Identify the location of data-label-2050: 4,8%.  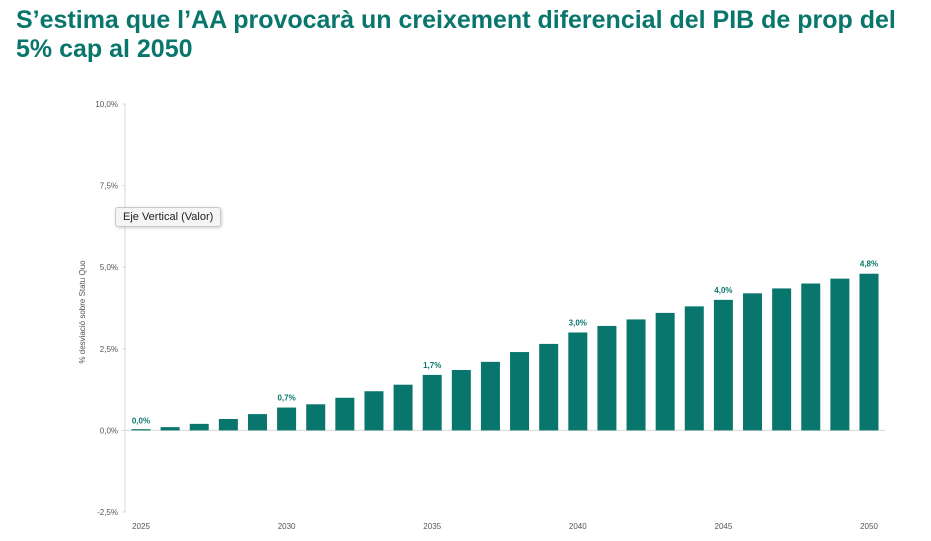
(869, 264).